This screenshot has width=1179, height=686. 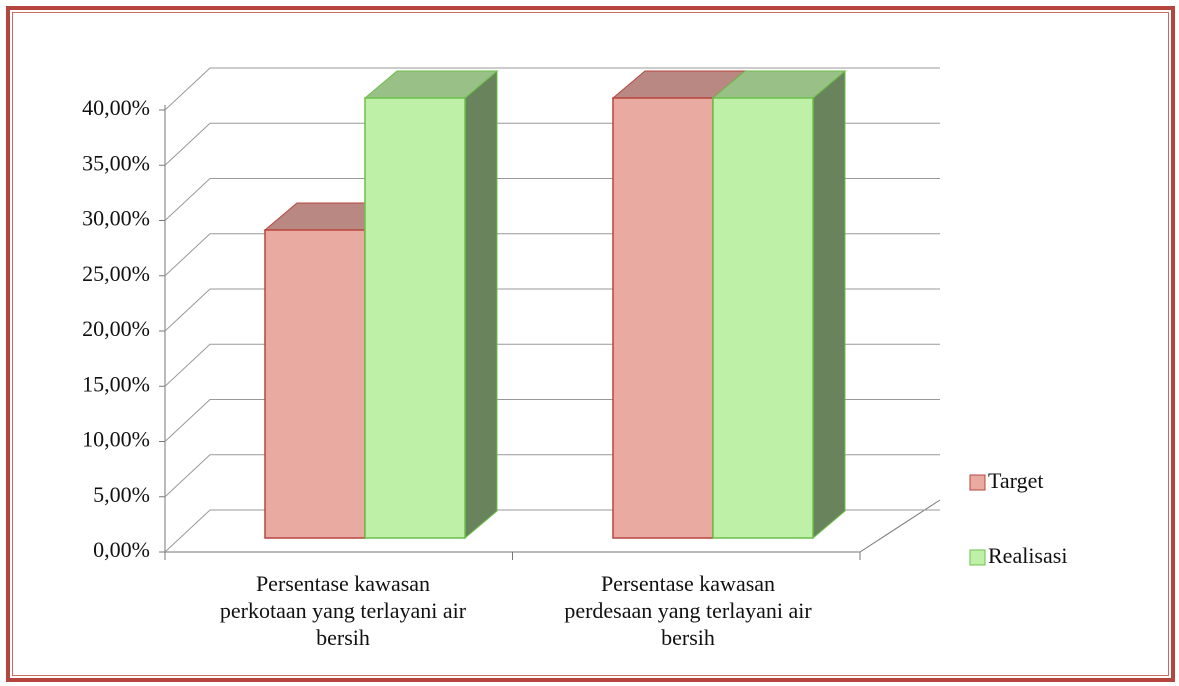 What do you see at coordinates (1015, 480) in the screenshot?
I see `legend-label: Target` at bounding box center [1015, 480].